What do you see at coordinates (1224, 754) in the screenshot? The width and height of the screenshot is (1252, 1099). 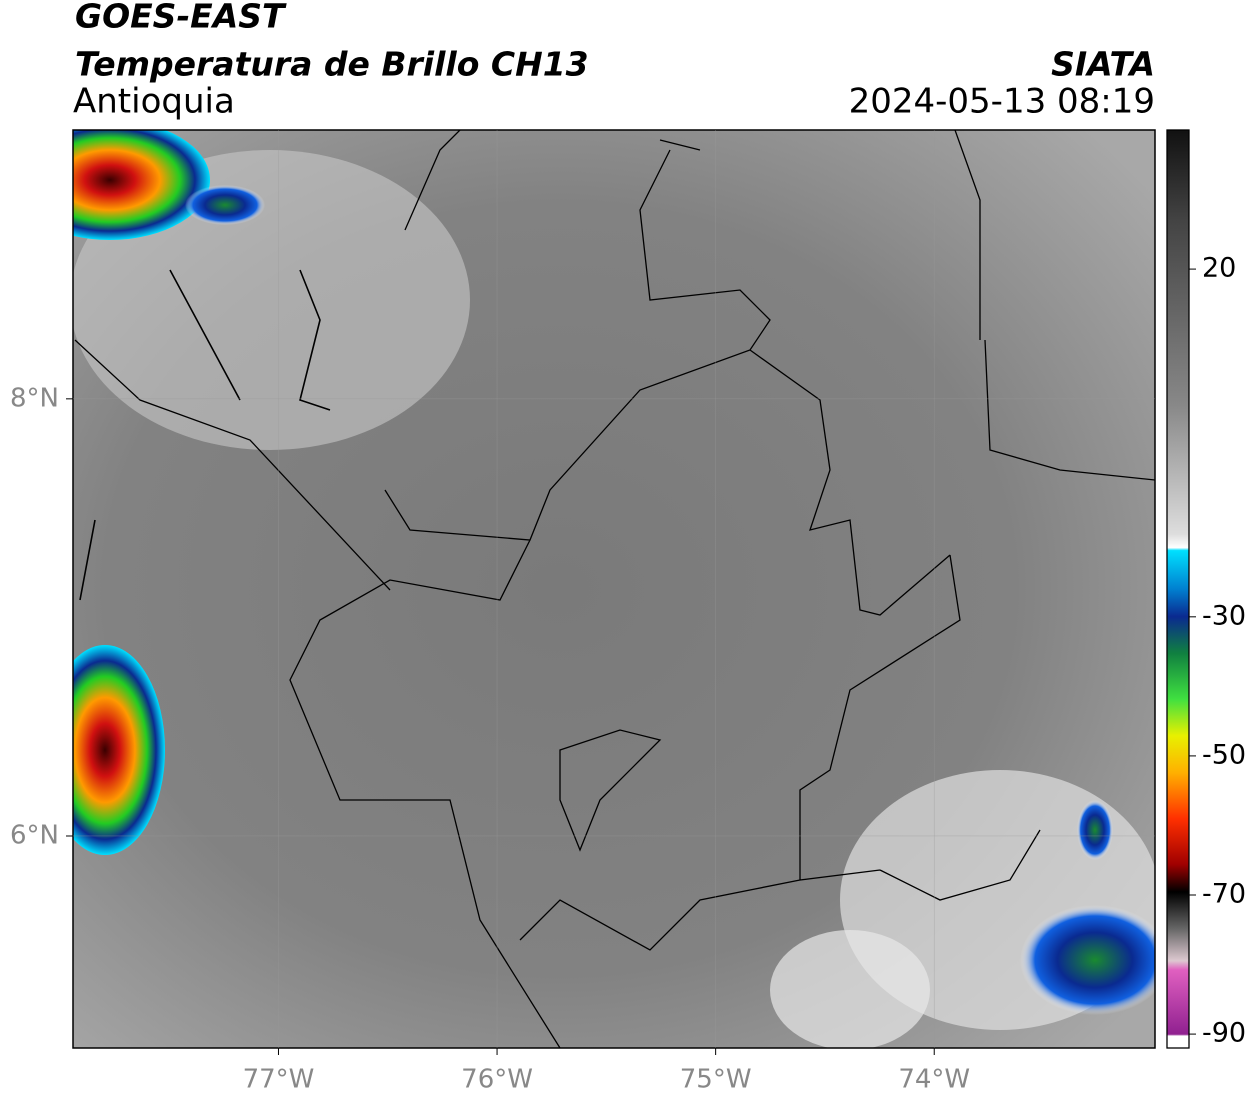 I see `colorbar-tick-label: -50` at bounding box center [1224, 754].